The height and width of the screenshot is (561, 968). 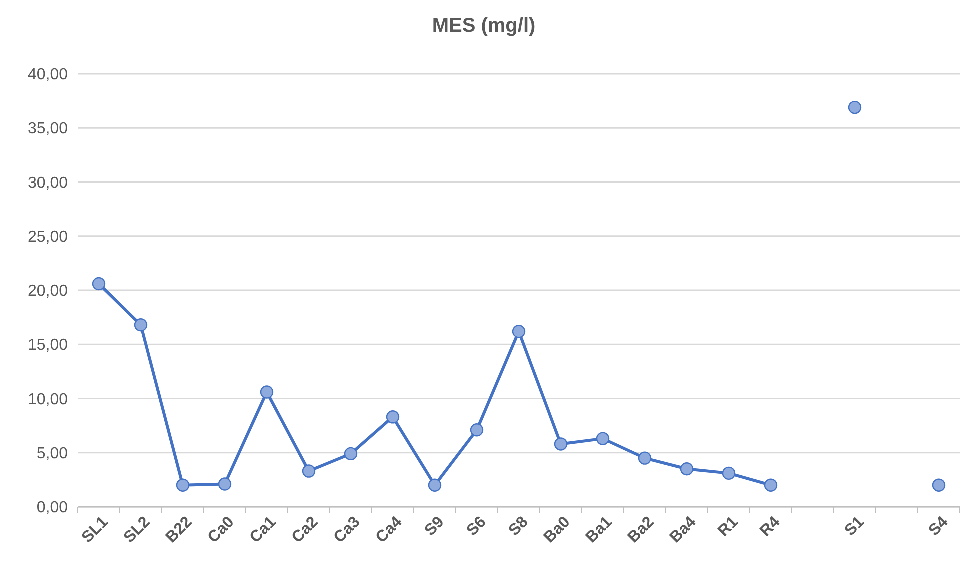 What do you see at coordinates (305, 530) in the screenshot?
I see `x-tick-label: Ca2` at bounding box center [305, 530].